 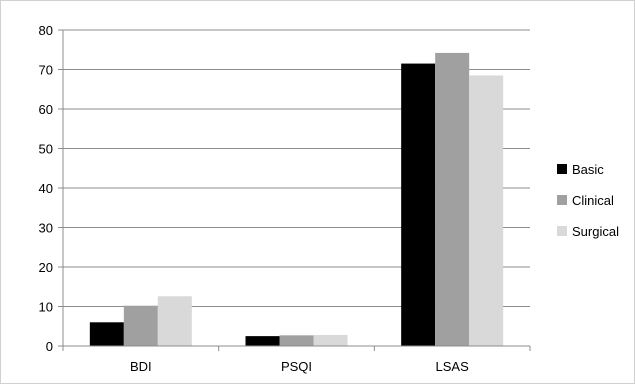 I want to click on y-tick-label: 70, so click(x=46, y=70).